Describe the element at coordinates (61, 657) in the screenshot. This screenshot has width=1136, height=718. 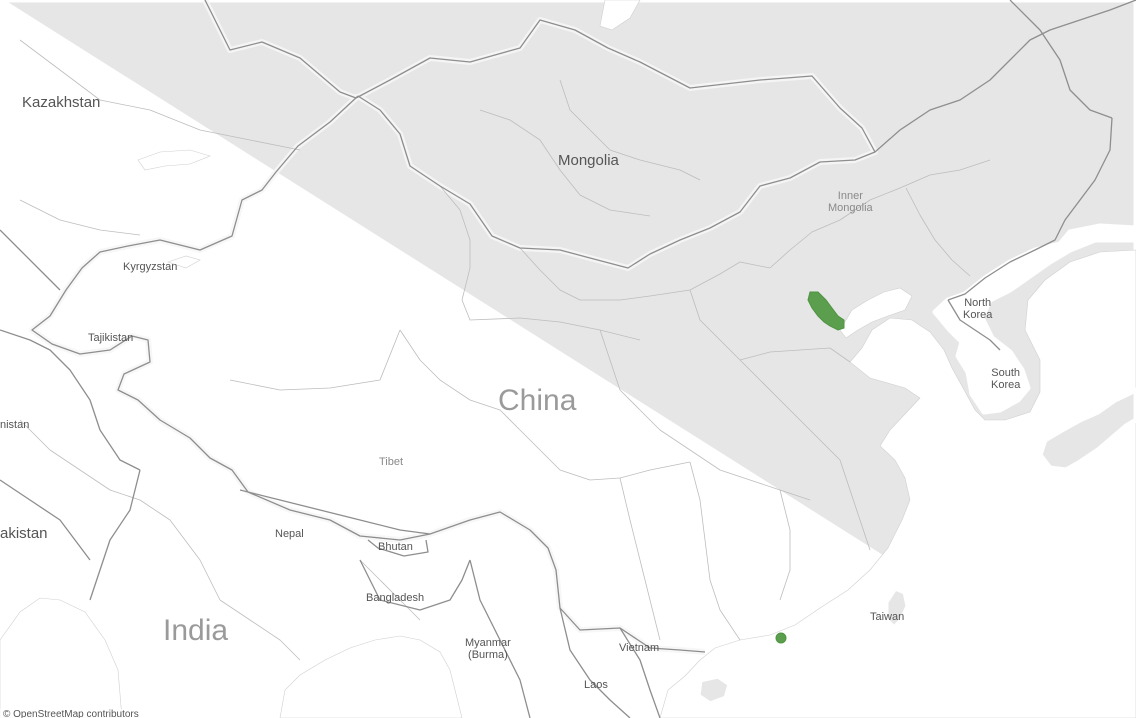
I see `sea-arabian` at that location.